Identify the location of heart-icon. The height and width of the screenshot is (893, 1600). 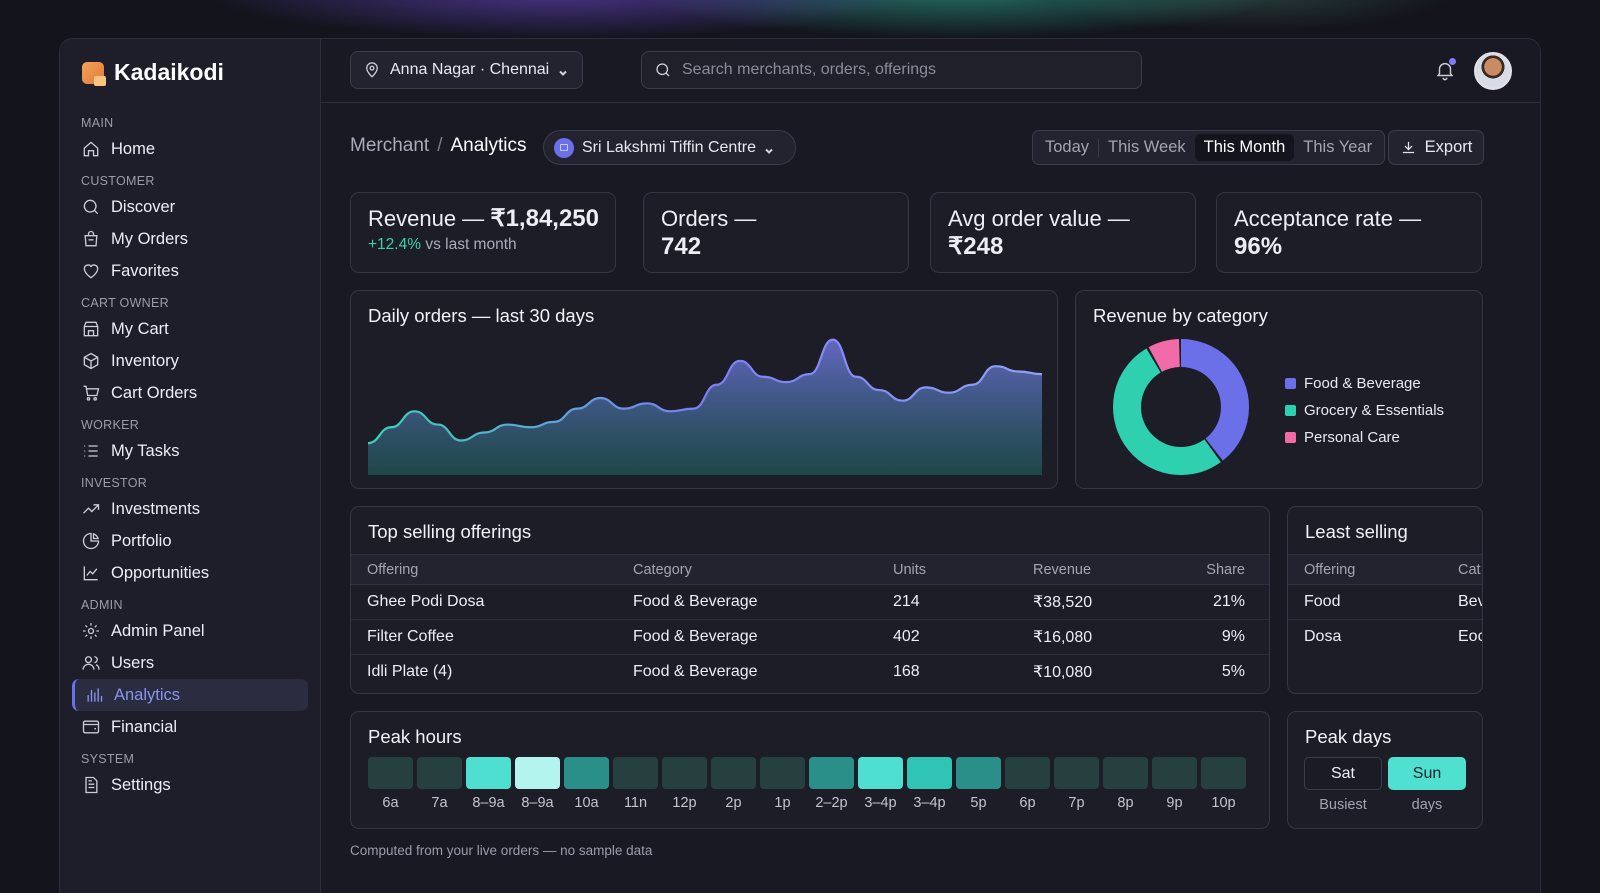
(91, 271).